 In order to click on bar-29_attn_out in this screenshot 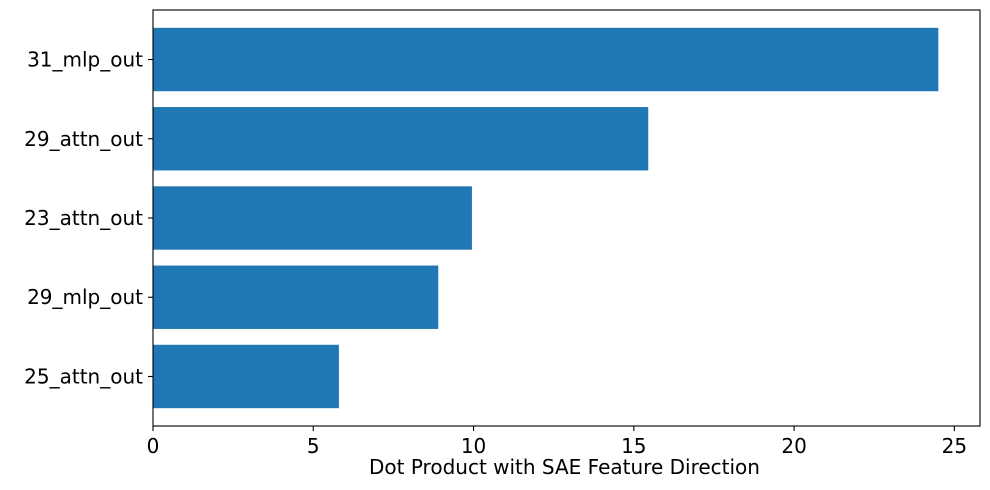, I will do `click(401, 139)`.